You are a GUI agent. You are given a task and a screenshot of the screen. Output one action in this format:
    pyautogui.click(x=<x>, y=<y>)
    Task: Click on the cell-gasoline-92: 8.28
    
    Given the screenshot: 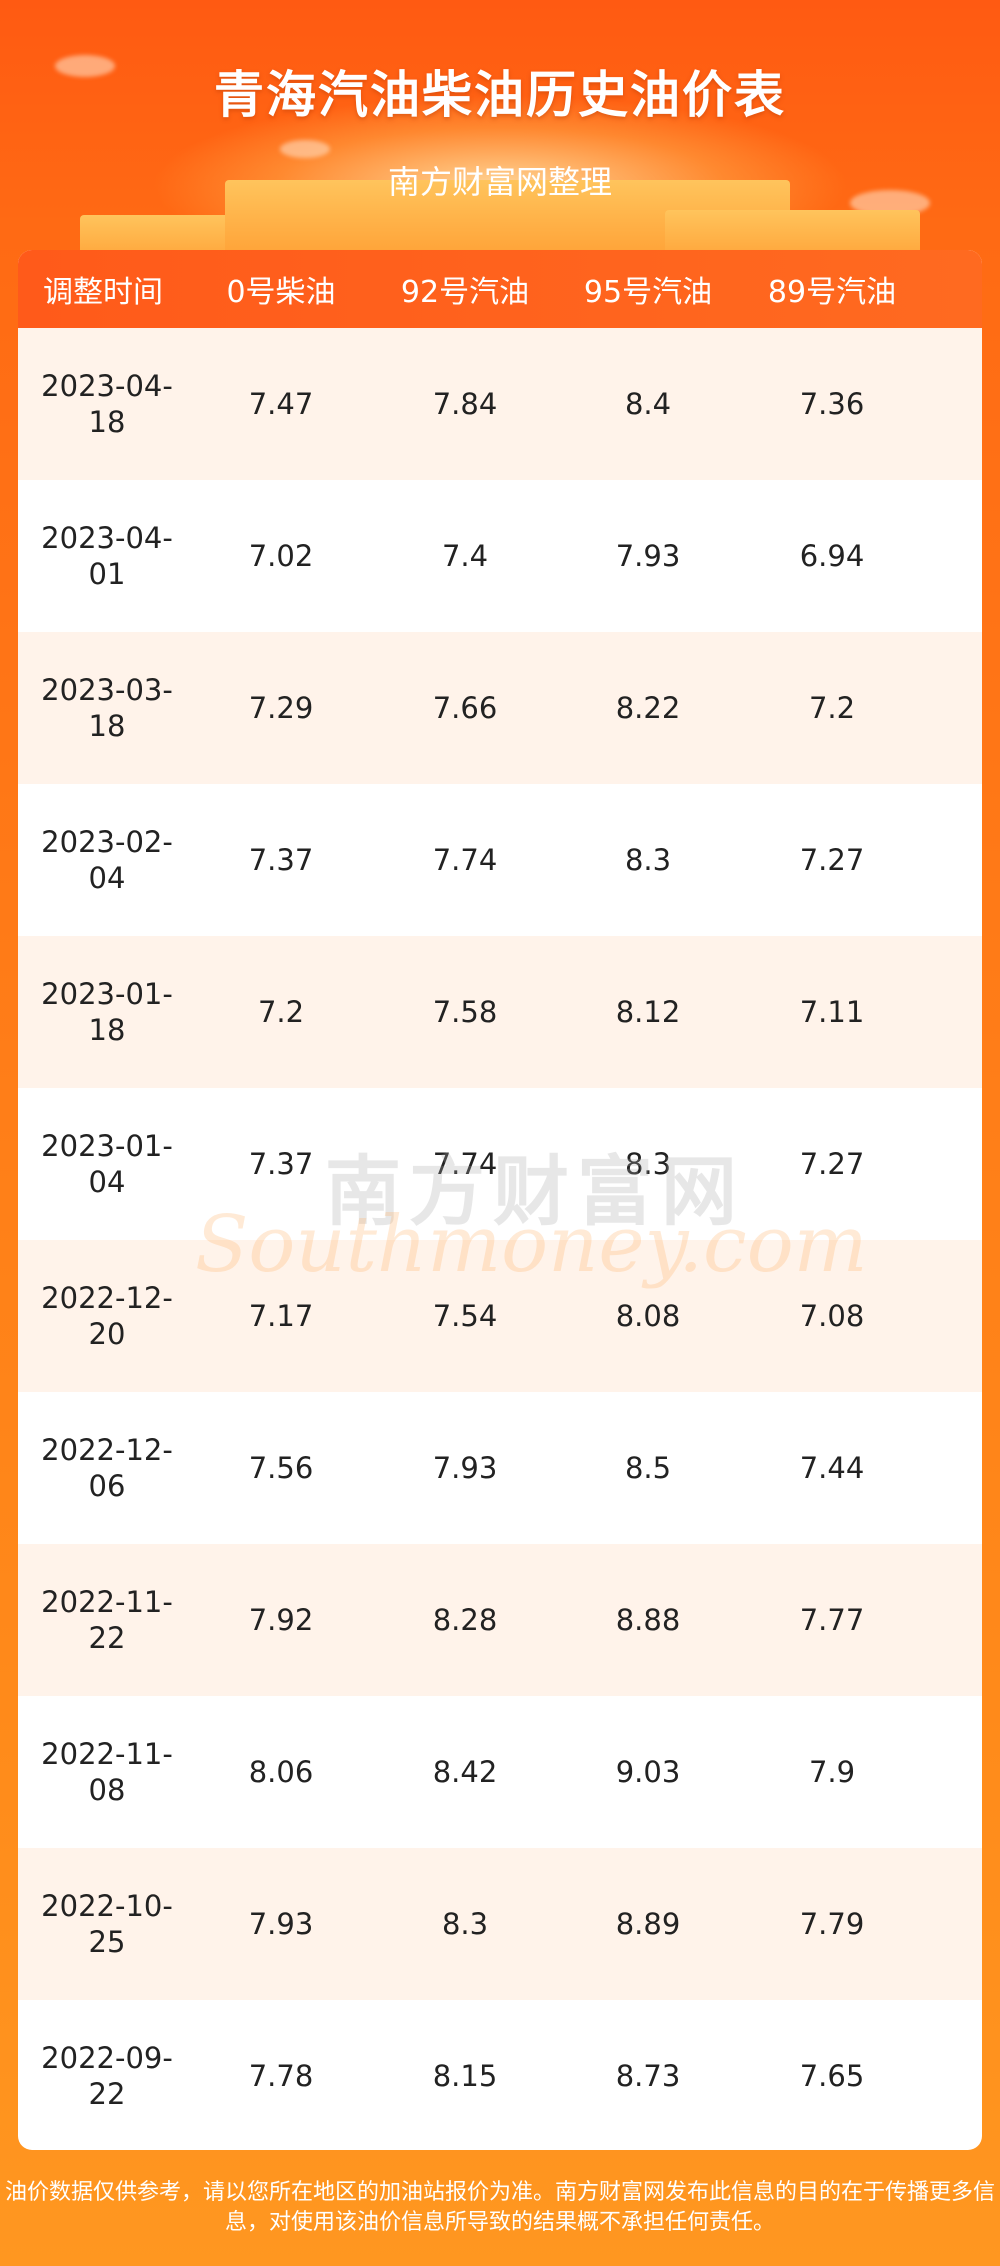 What is the action you would take?
    pyautogui.click(x=465, y=1620)
    